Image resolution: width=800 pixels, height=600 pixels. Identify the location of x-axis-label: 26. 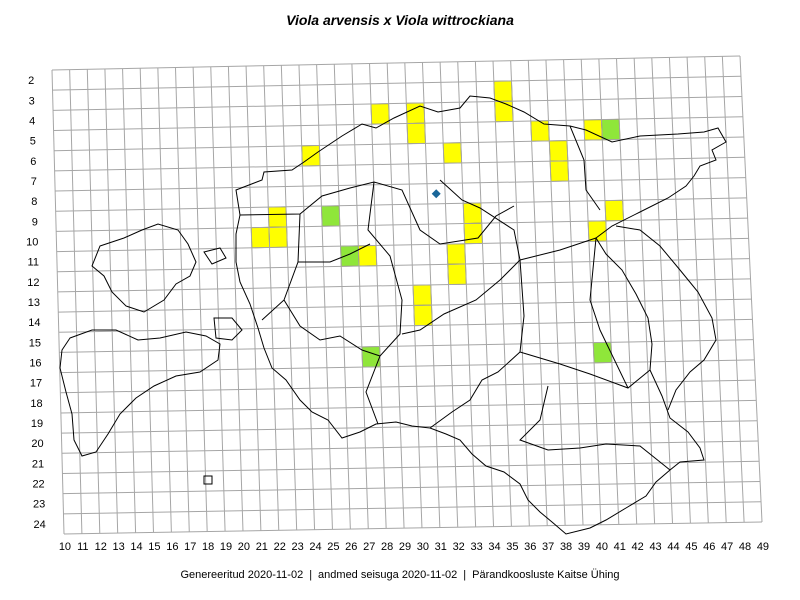
(351, 547).